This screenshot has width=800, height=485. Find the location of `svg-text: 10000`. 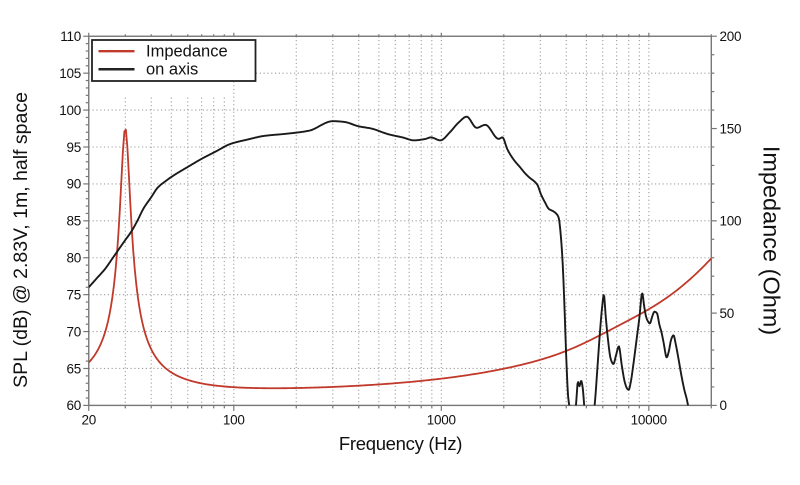

svg-text: 10000 is located at coordinates (649, 420).